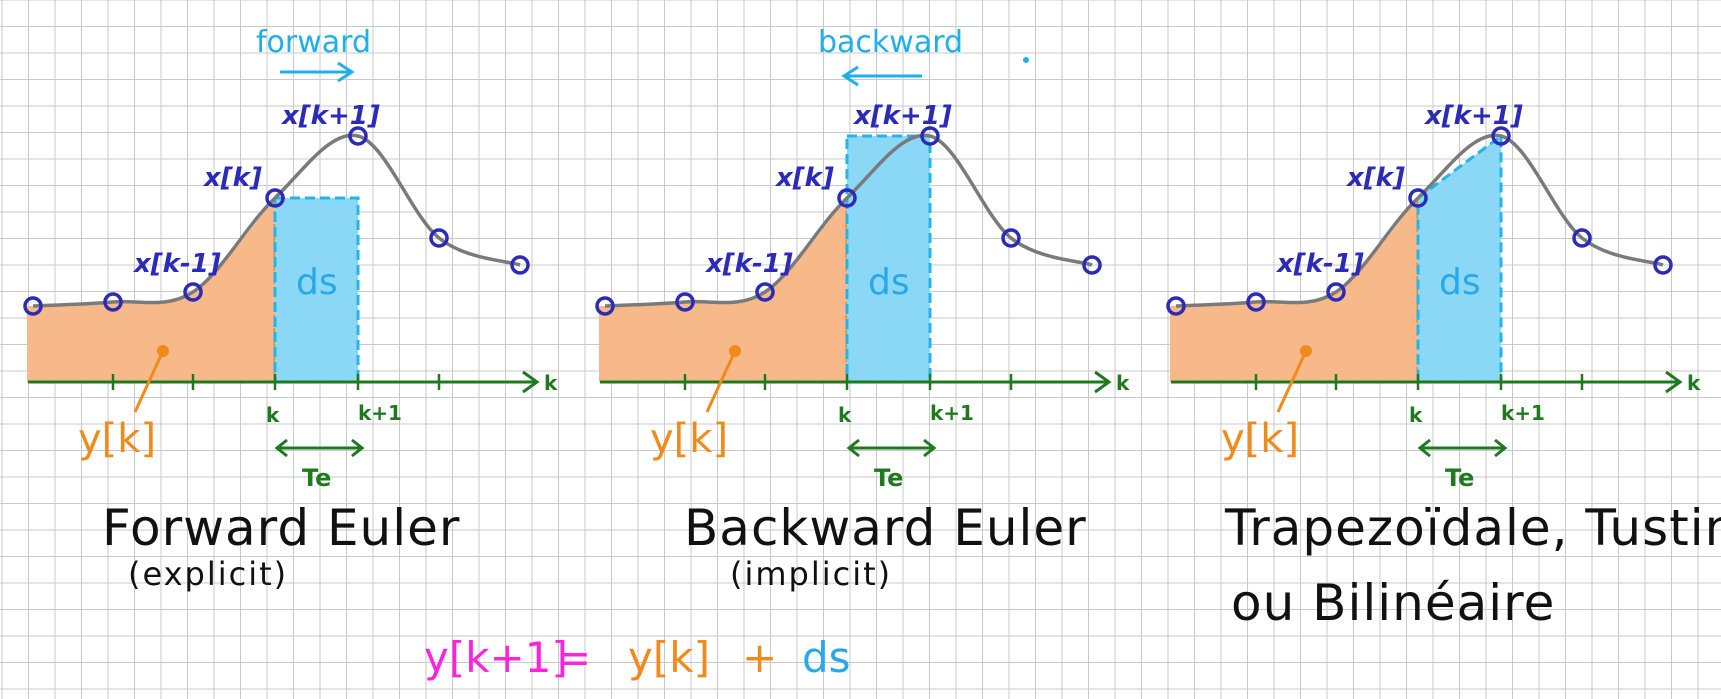 The width and height of the screenshot is (1721, 699). What do you see at coordinates (759, 657) in the screenshot?
I see `formula-plus: +` at bounding box center [759, 657].